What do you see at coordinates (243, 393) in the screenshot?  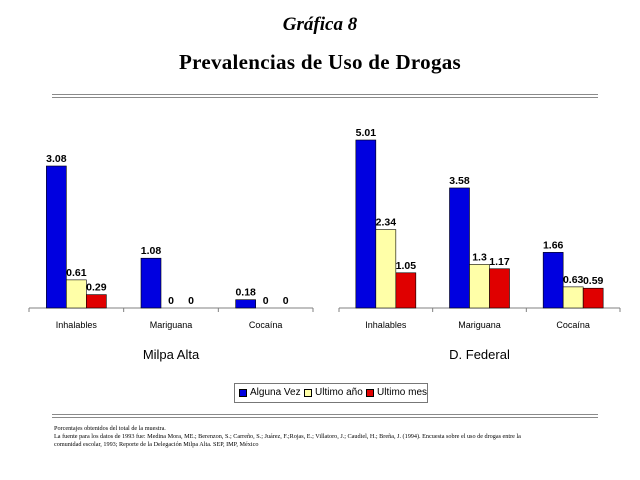 I see `legend-swatch-alguna-vez` at bounding box center [243, 393].